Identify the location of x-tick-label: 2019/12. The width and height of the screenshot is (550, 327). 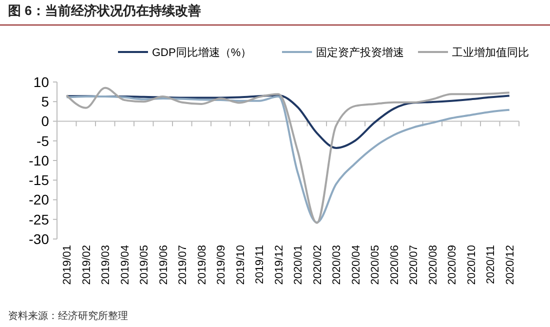
(279, 265).